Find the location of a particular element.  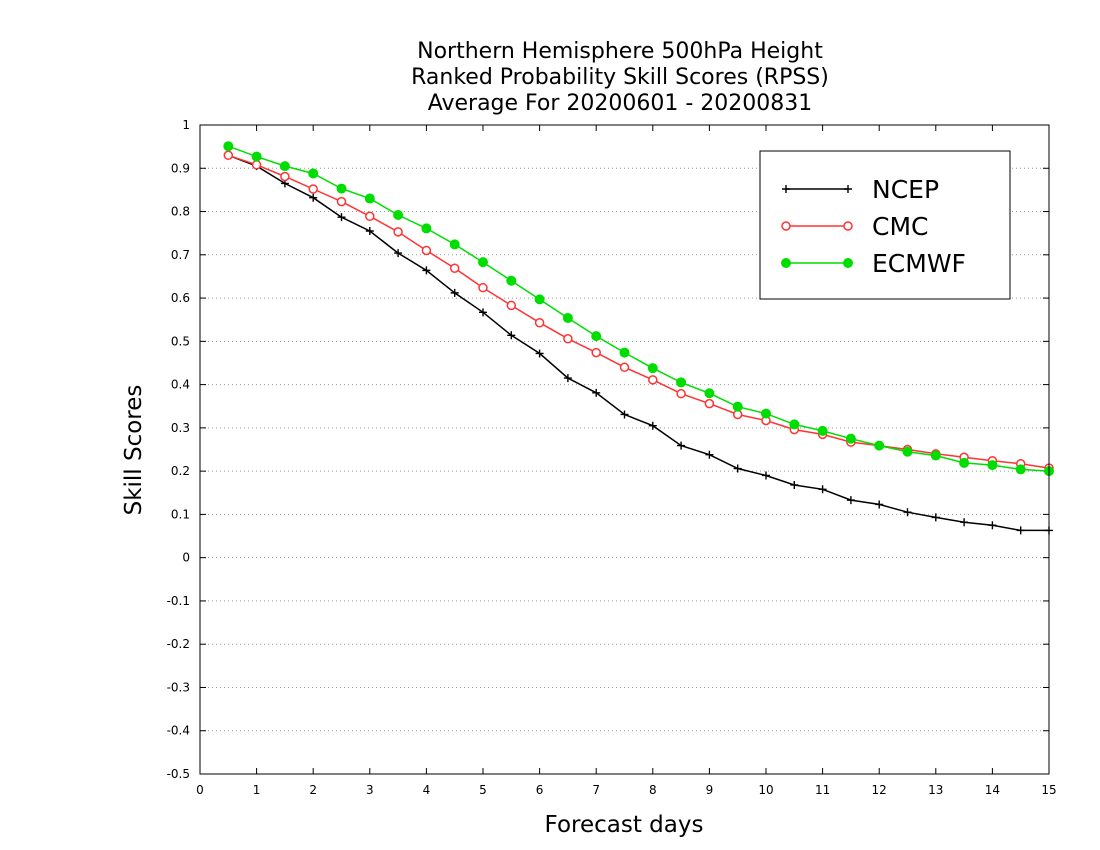

title-line-2: Ranked Probability Skill Scores (RPSS) is located at coordinates (620, 77).